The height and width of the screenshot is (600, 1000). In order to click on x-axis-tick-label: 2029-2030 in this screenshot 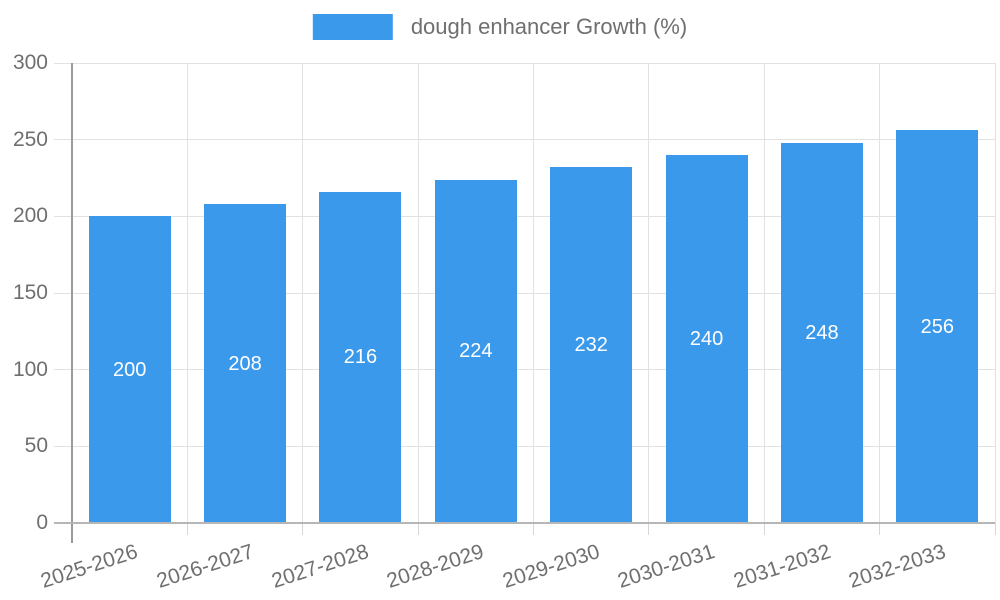, I will do `click(551, 566)`.